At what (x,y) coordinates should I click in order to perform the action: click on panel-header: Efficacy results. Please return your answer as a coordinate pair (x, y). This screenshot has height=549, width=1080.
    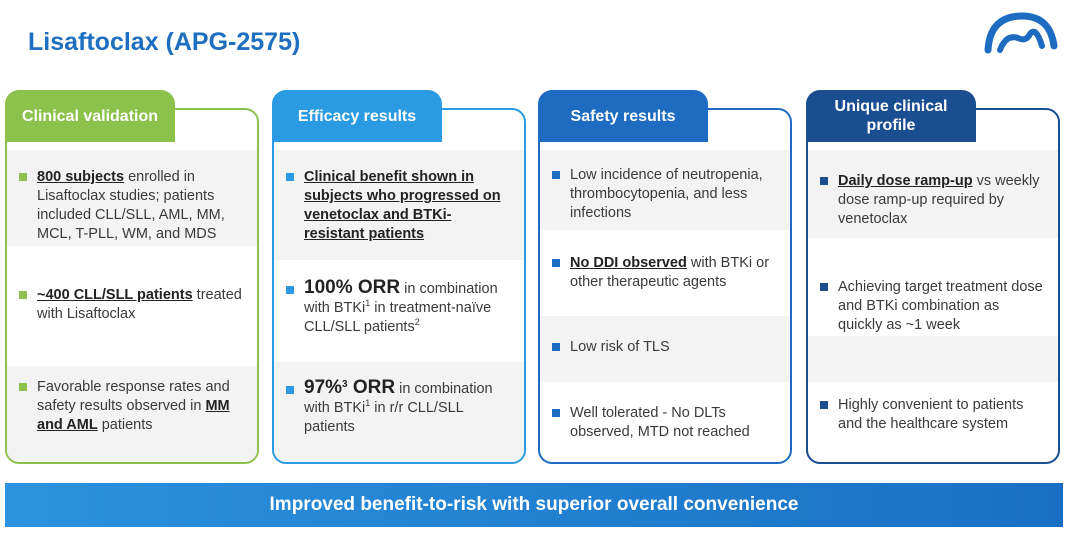
    Looking at the image, I should click on (357, 116).